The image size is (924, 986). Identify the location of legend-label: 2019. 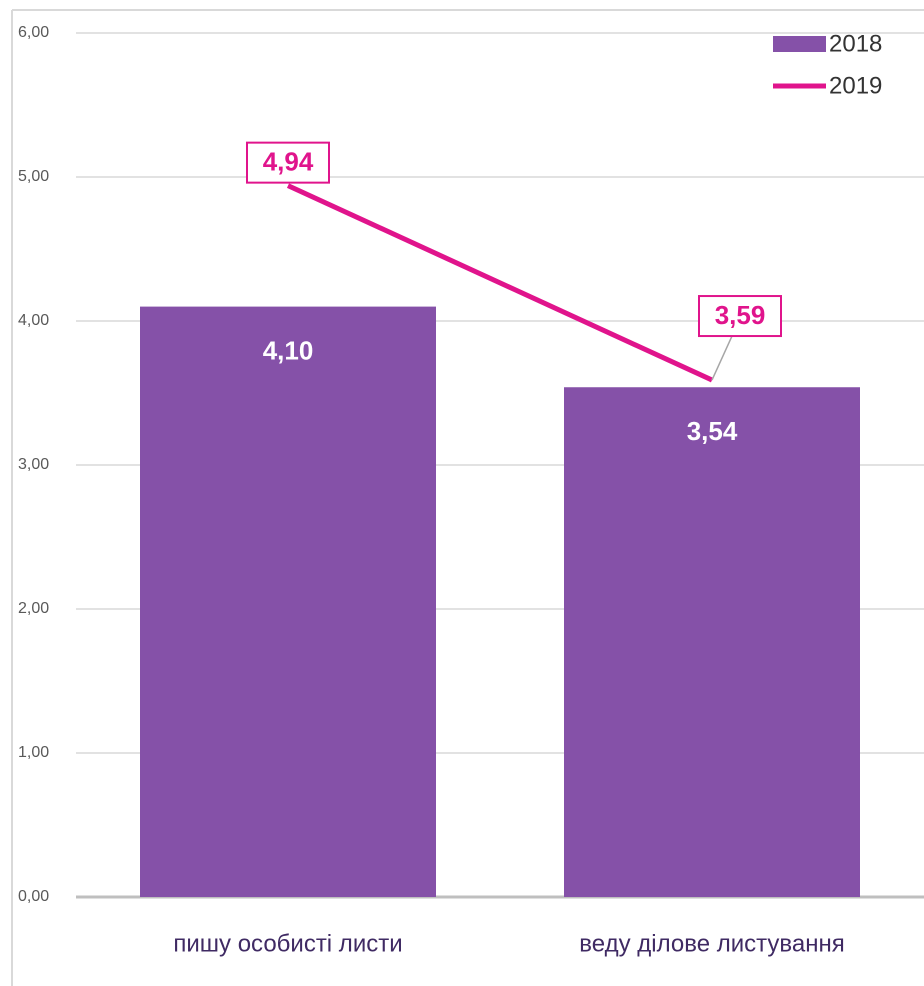
(855, 85).